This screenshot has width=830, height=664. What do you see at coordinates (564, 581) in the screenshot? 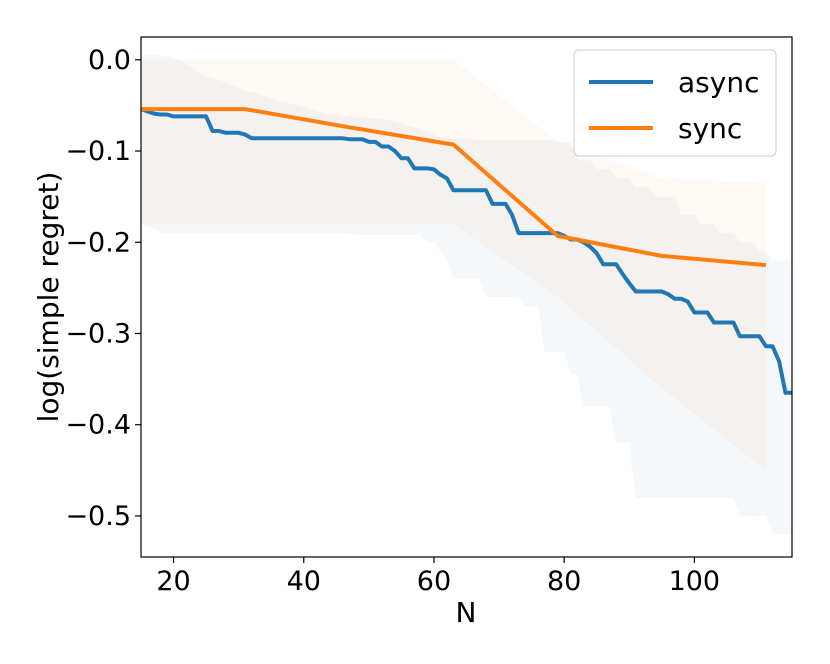
I see `x-tick-label: 80` at bounding box center [564, 581].